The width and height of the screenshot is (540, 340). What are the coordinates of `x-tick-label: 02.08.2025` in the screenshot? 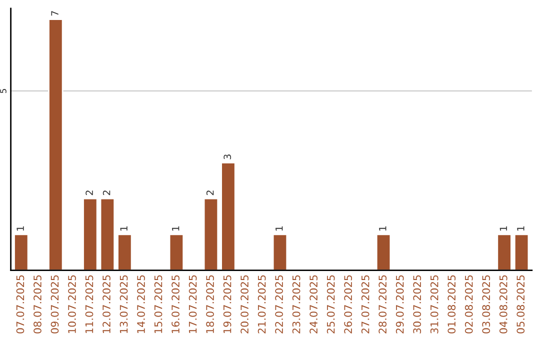 It's located at (468, 304).